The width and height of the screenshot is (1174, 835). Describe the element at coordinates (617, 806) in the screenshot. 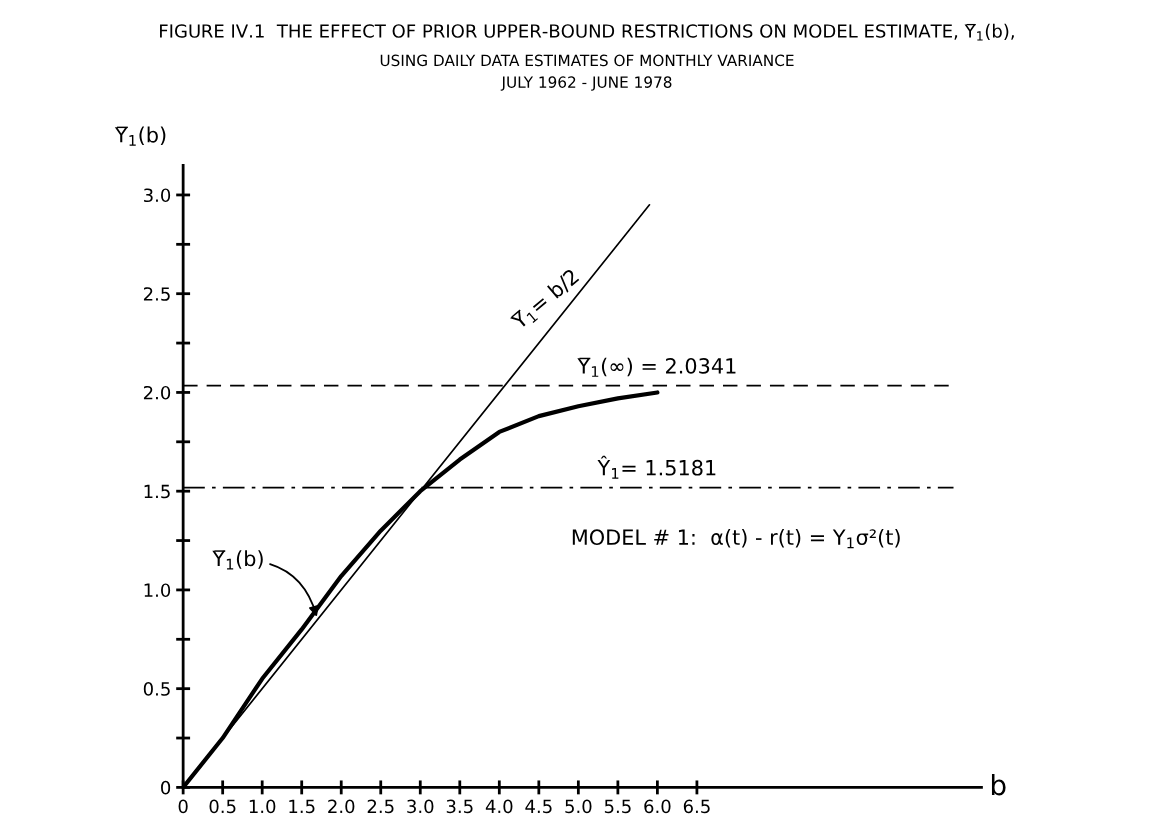

I see `x-tick-label: 5.5` at that location.